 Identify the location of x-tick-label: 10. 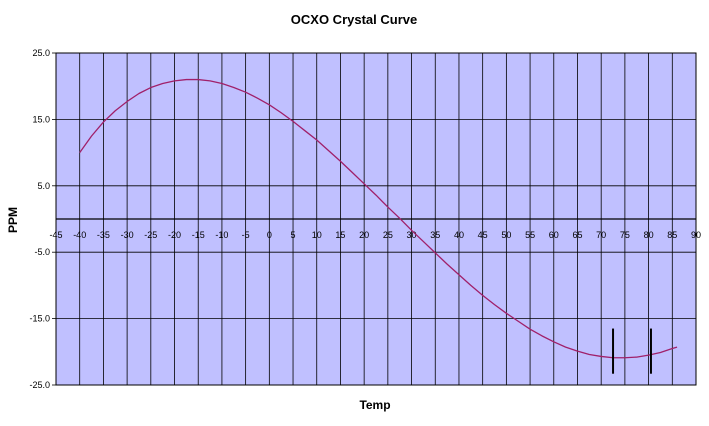
(317, 235).